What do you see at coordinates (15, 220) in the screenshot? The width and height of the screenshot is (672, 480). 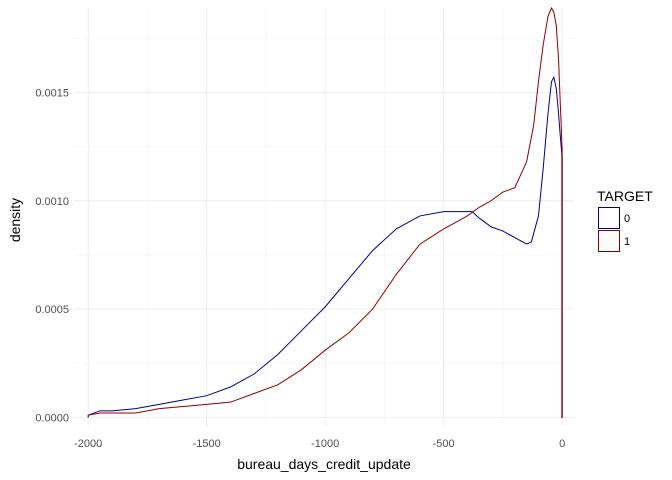 I see `y-axis-title: density` at bounding box center [15, 220].